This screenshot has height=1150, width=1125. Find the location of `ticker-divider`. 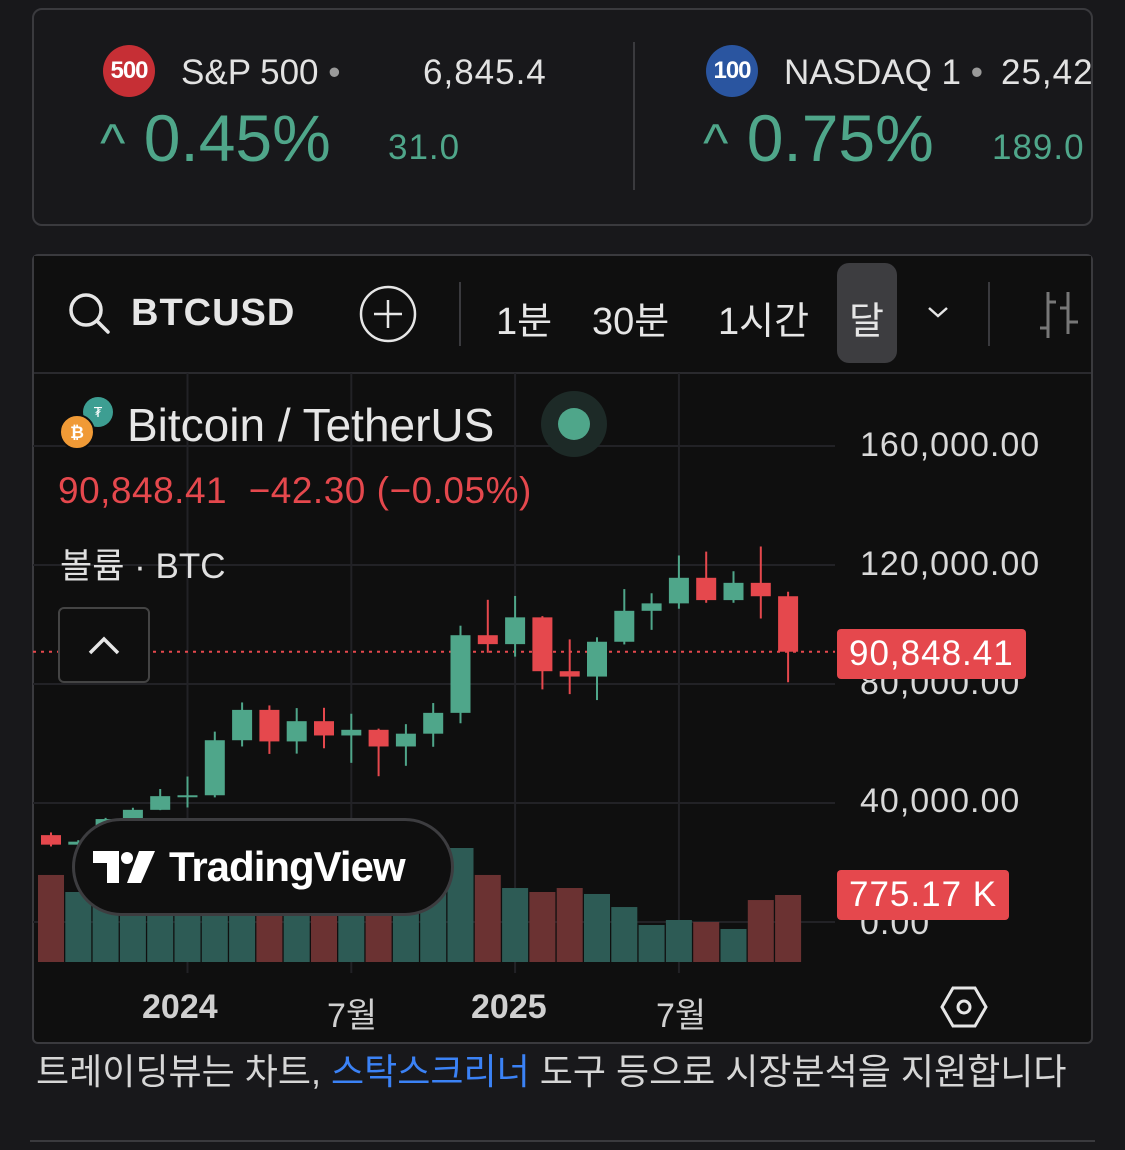

ticker-divider is located at coordinates (634, 116).